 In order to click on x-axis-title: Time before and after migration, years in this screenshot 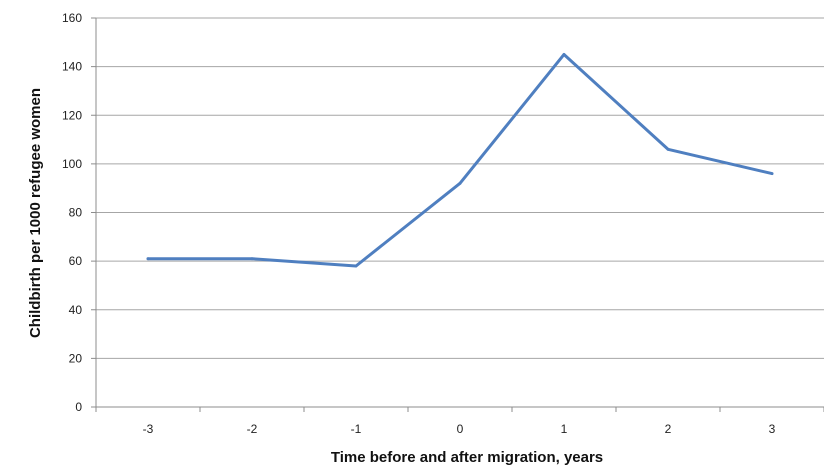, I will do `click(467, 457)`.